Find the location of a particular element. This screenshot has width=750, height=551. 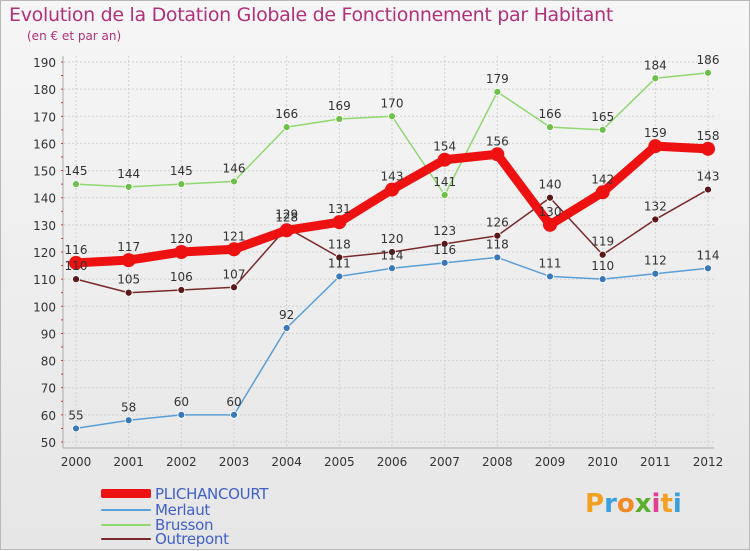

data-label-merlaut: 55 is located at coordinates (75, 415).